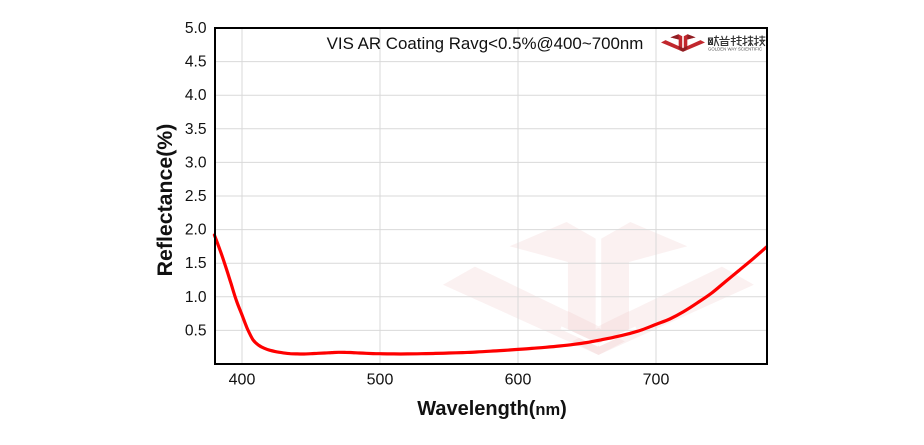  Describe the element at coordinates (485, 43) in the screenshot. I see `svg-text:VIS AR Coating Ravg<0.5%@400~7: VIS AR Coating Ravg<0.5%@400~700nm` at that location.